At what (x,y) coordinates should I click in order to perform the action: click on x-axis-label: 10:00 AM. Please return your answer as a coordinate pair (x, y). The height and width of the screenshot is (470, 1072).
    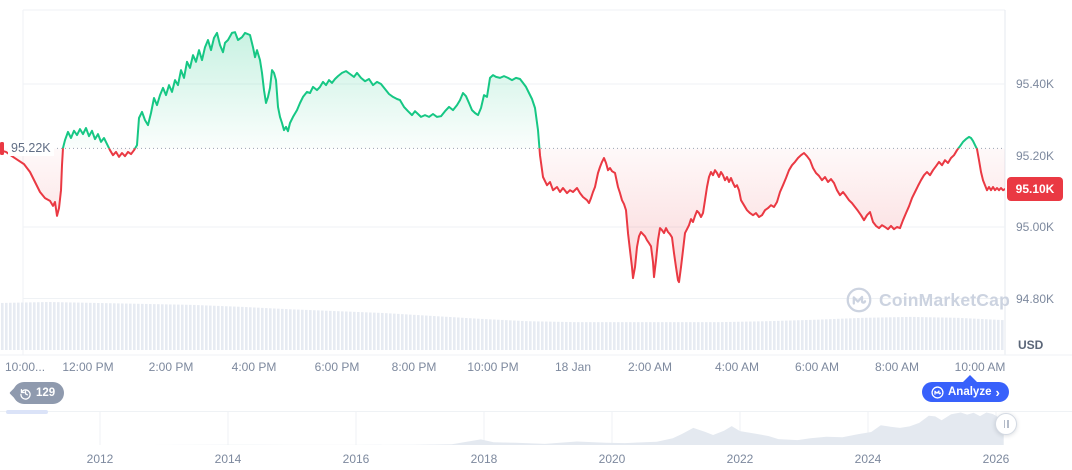
    Looking at the image, I should click on (980, 367).